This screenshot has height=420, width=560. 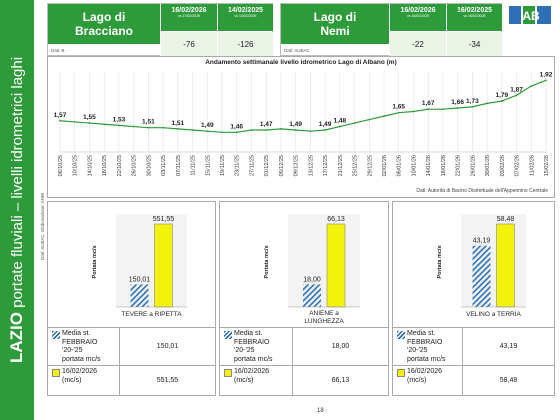 I want to click on data-label: 1,92, so click(x=546, y=74).